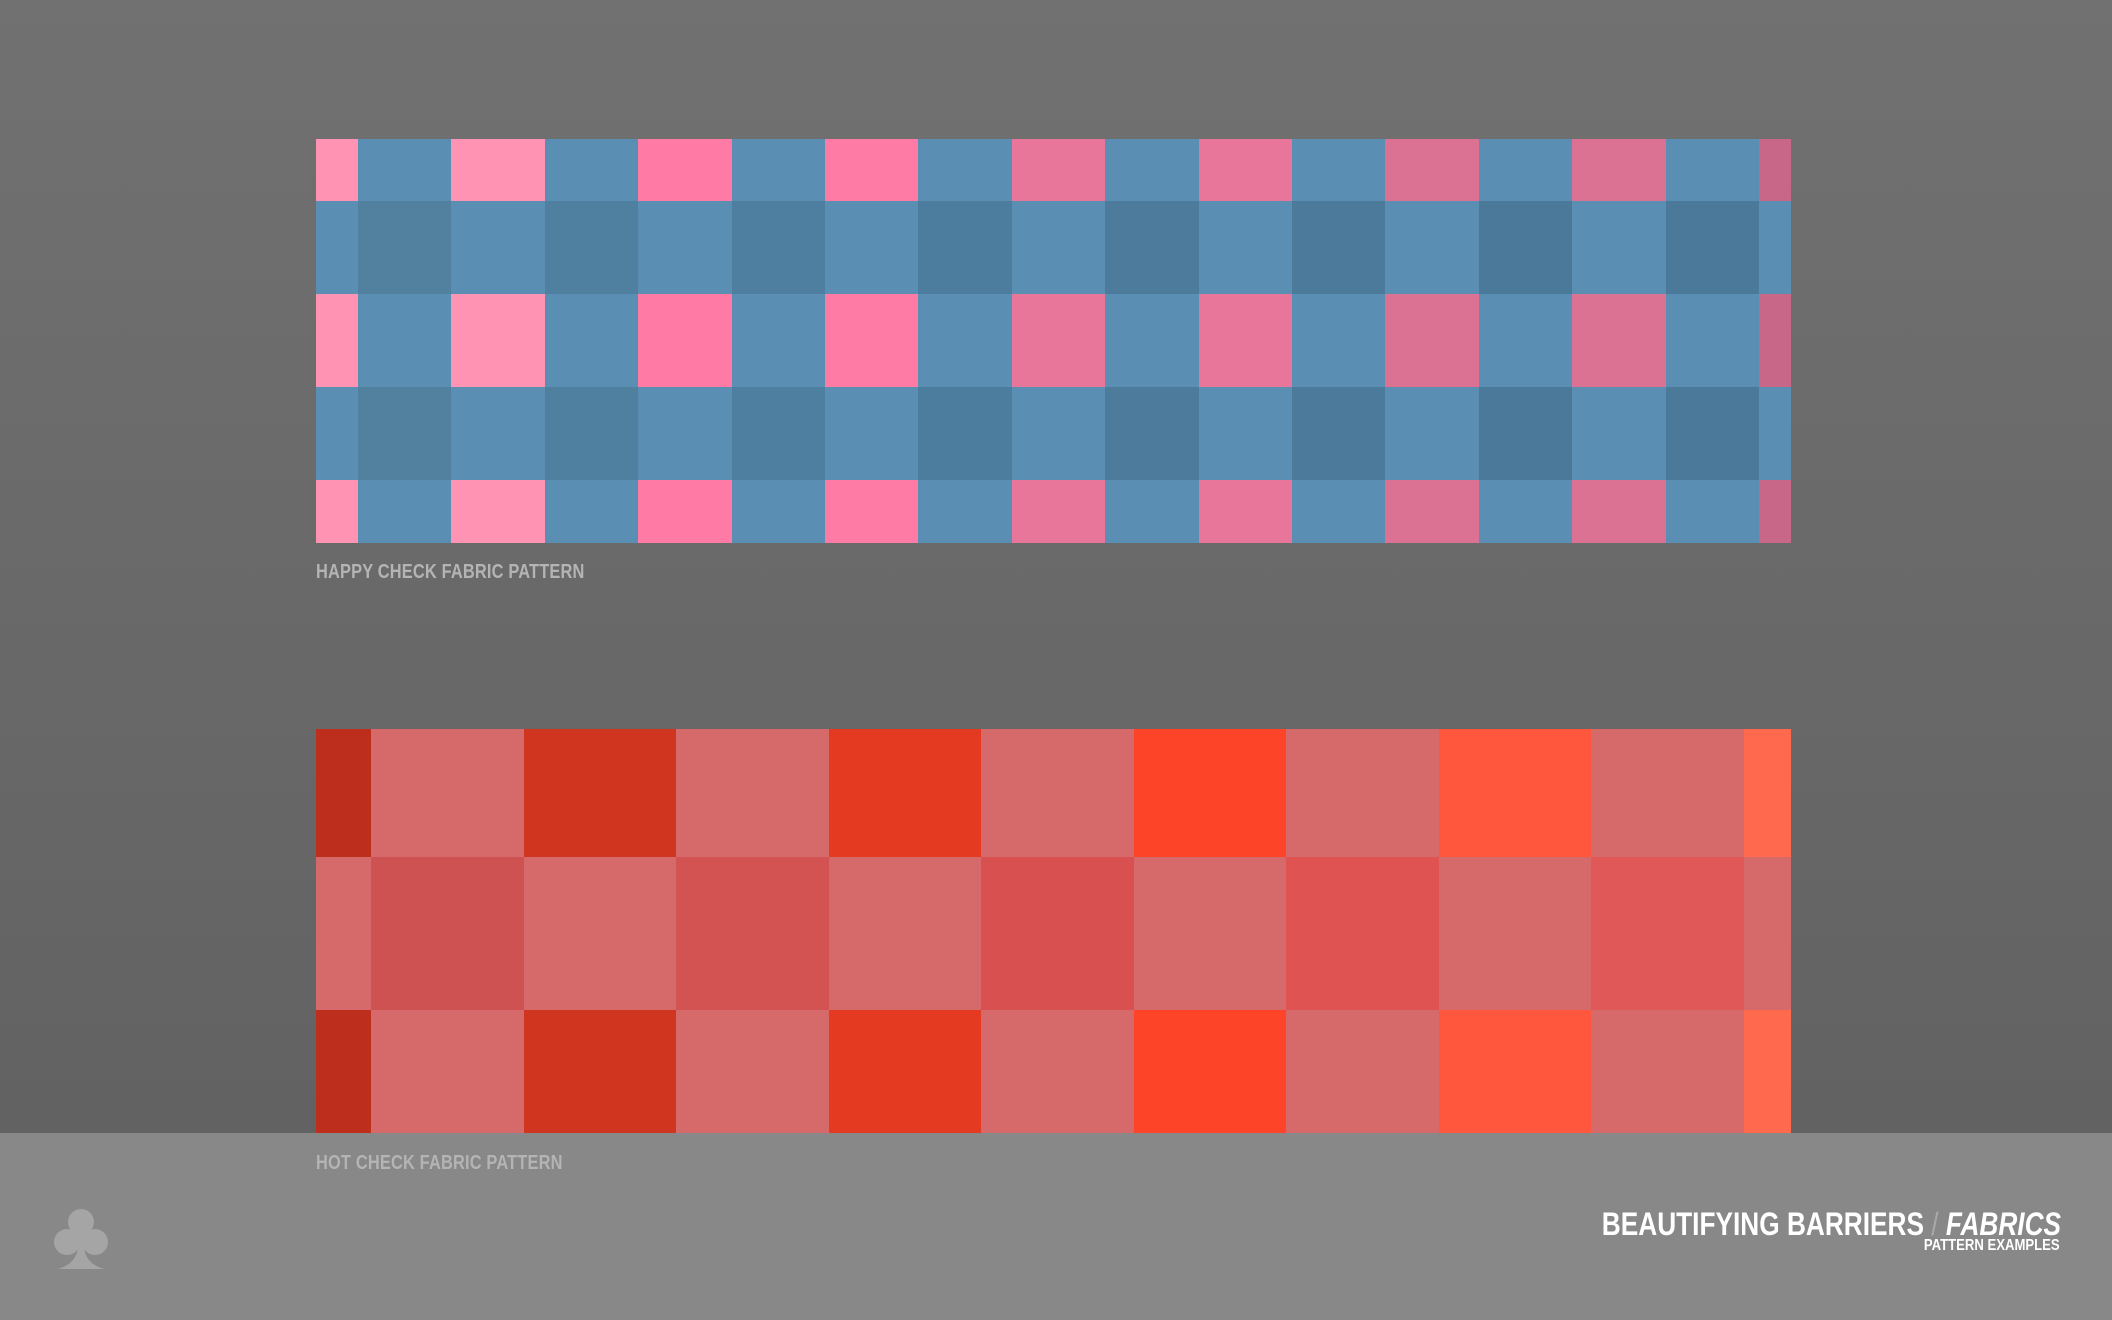  Describe the element at coordinates (2003, 1224) in the screenshot. I see `title-section: FABRICS` at that location.